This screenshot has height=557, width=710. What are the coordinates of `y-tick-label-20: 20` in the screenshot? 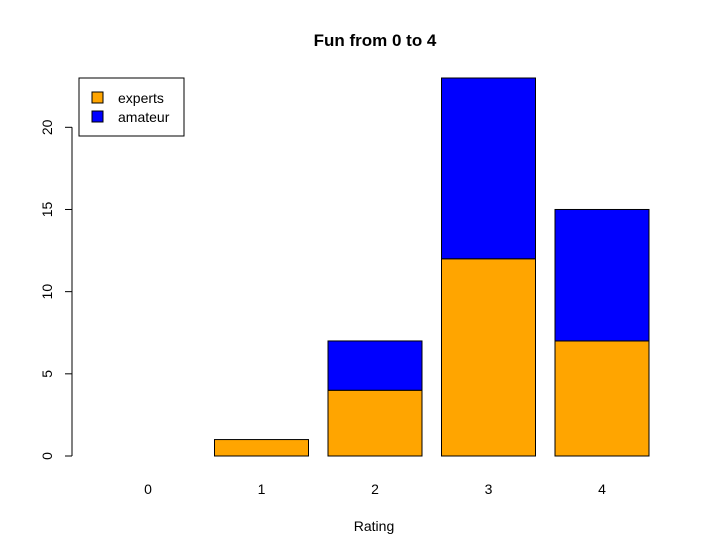 It's located at (47, 127).